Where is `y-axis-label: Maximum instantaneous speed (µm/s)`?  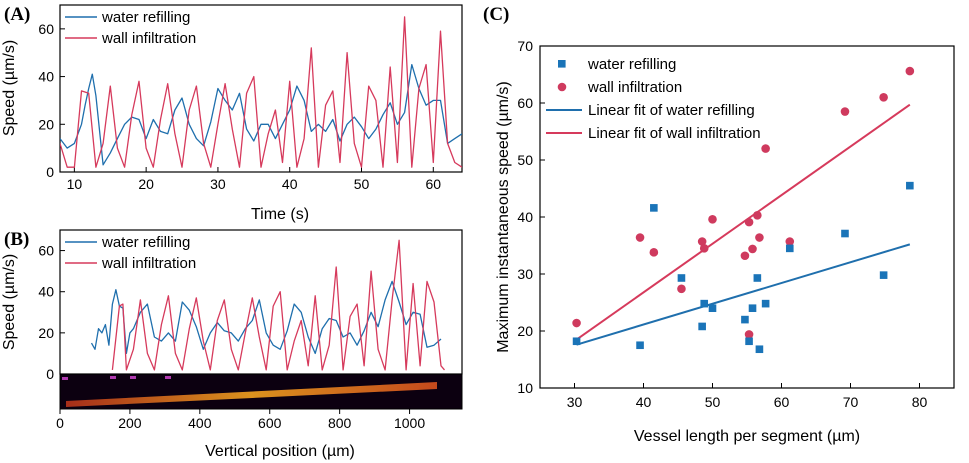 y-axis-label: Maximum instantaneous speed (µm/s) is located at coordinates (503, 217).